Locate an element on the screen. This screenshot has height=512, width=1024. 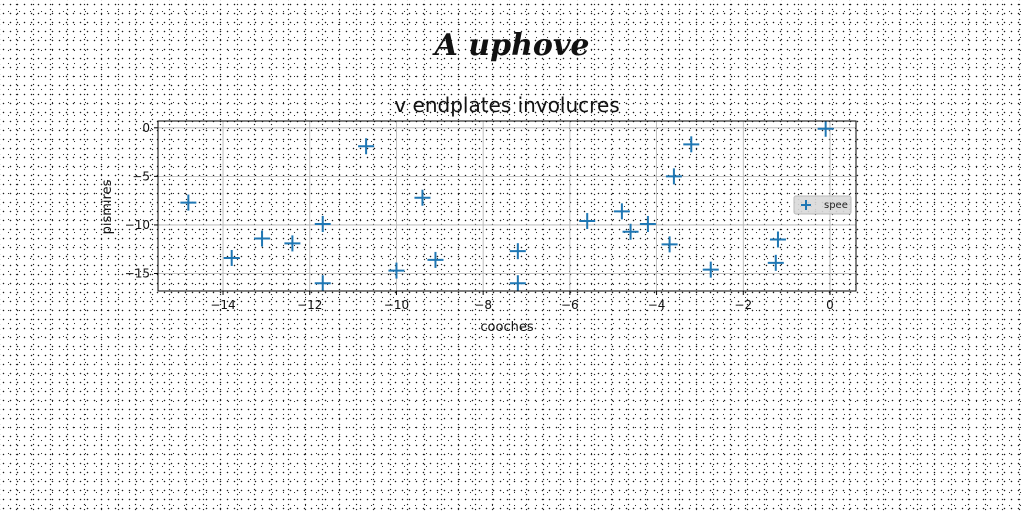
x-tick-label: −4 is located at coordinates (657, 305).